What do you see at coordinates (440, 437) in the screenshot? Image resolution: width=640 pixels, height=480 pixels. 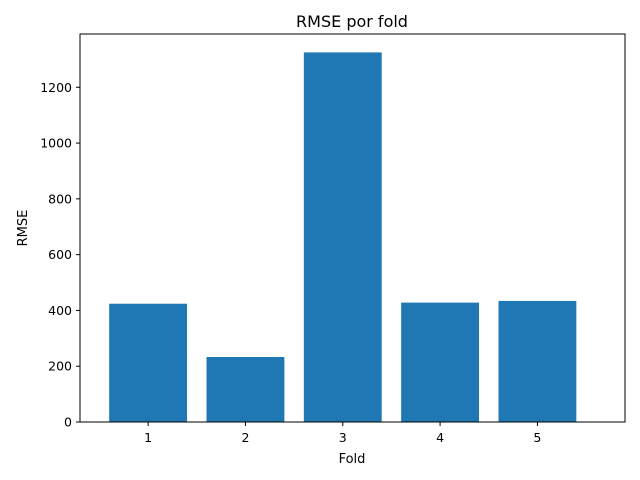 I see `x-tick-label: 4` at bounding box center [440, 437].